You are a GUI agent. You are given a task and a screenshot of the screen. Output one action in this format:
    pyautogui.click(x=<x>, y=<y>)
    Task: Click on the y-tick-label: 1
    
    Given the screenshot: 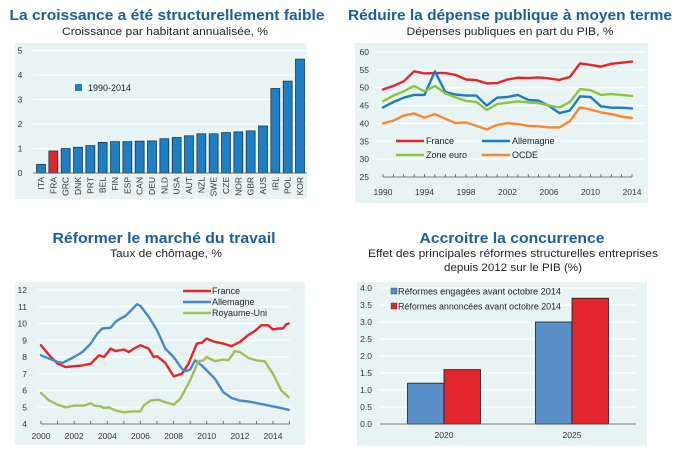 What is the action you would take?
    pyautogui.click(x=20, y=149)
    